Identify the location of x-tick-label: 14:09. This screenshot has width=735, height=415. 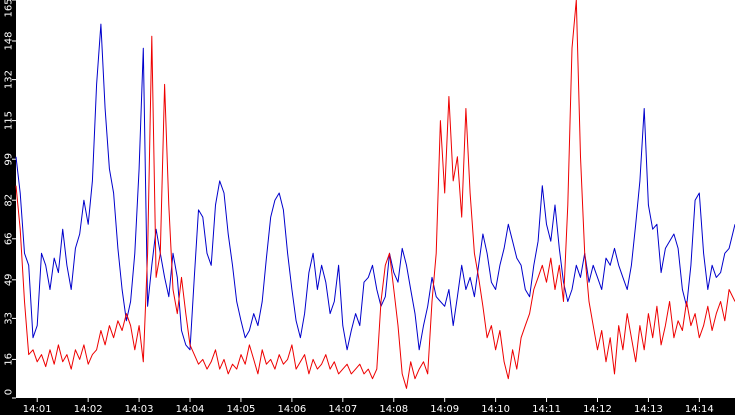
(444, 409).